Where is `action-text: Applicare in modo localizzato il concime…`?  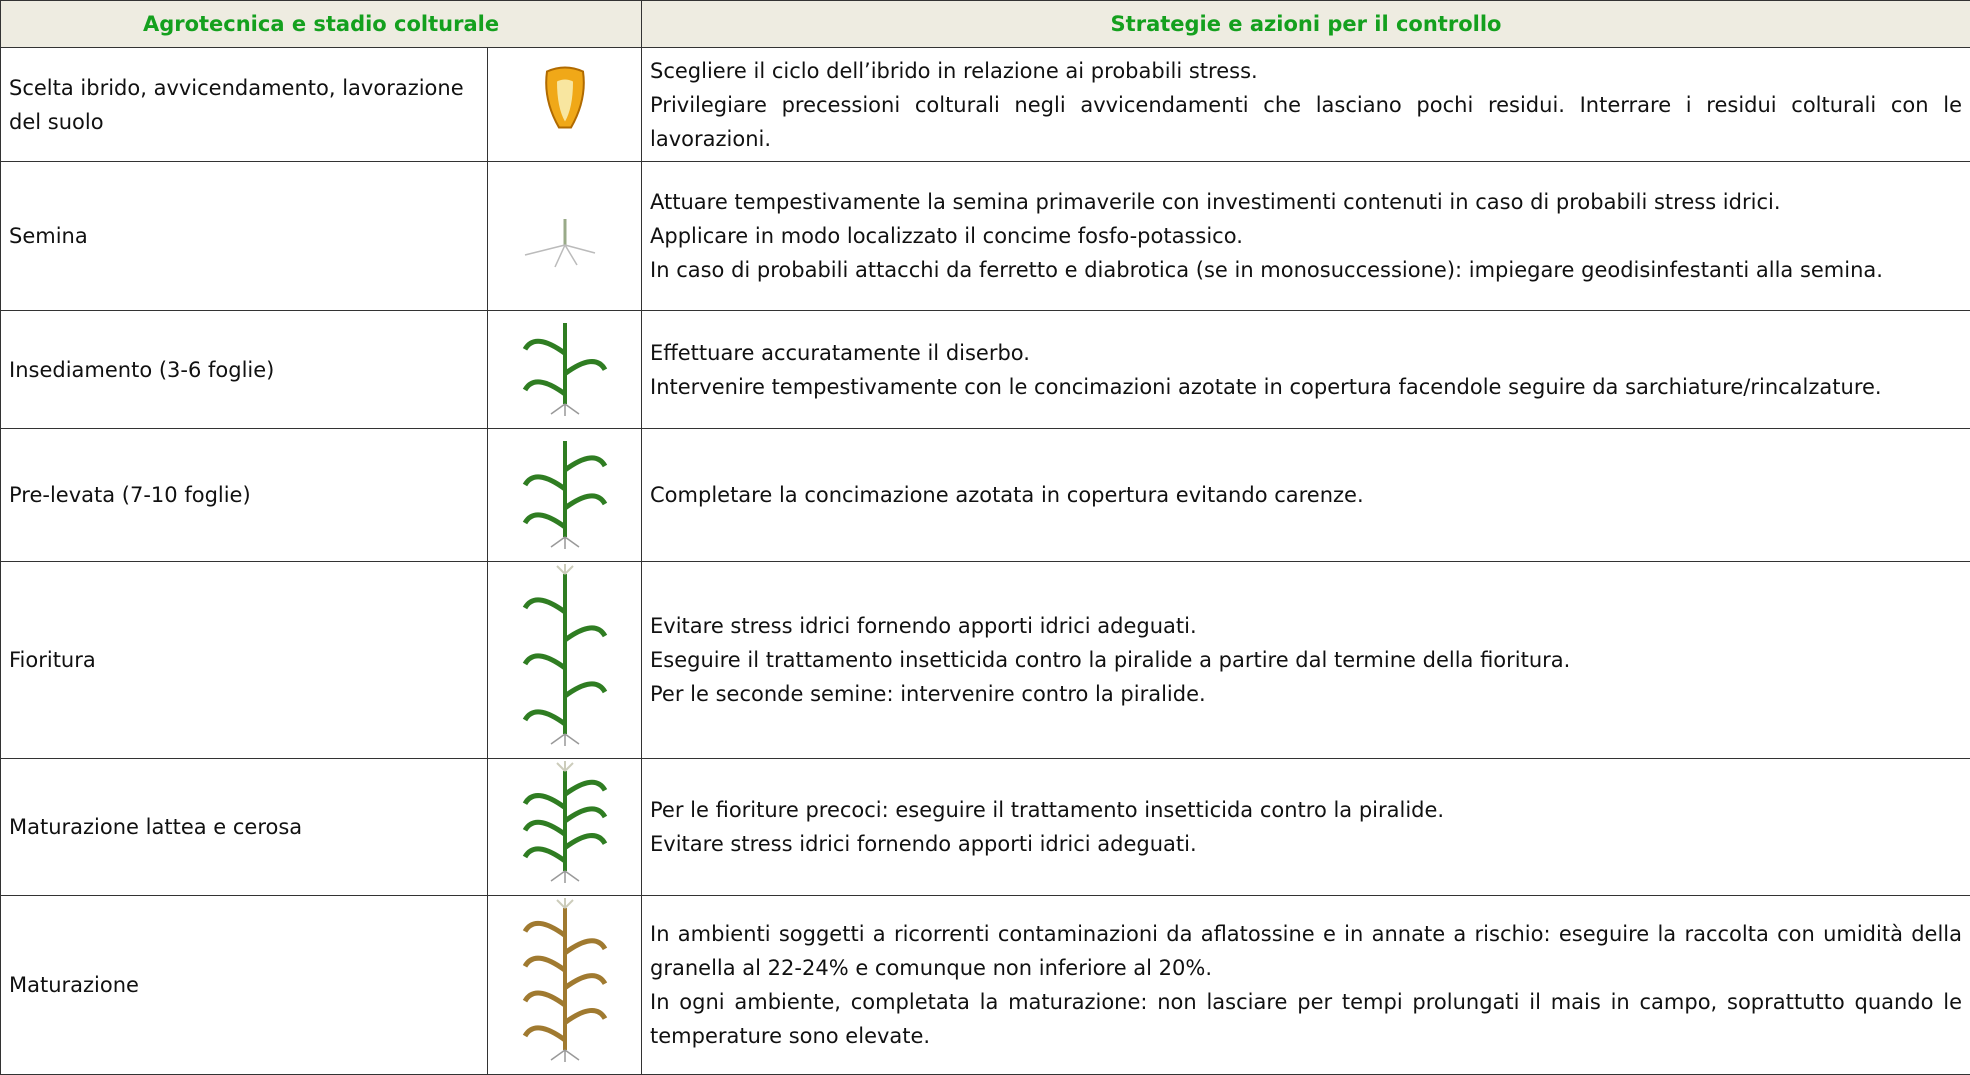 action-text: Applicare in modo localizzato il concime… is located at coordinates (1306, 236).